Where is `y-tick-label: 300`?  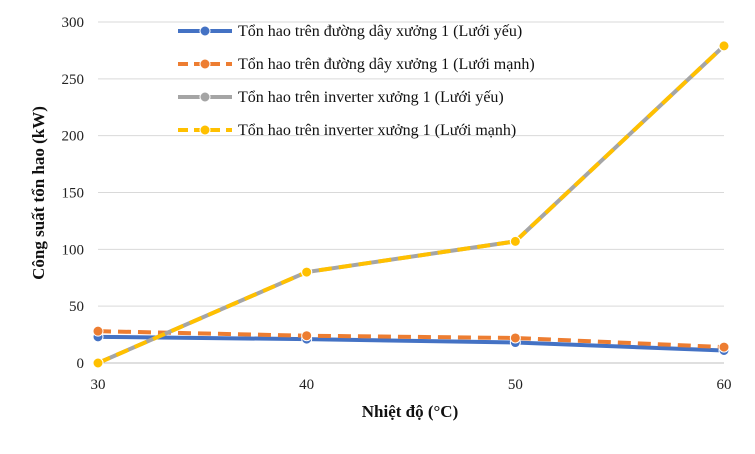 y-tick-label: 300 is located at coordinates (73, 23).